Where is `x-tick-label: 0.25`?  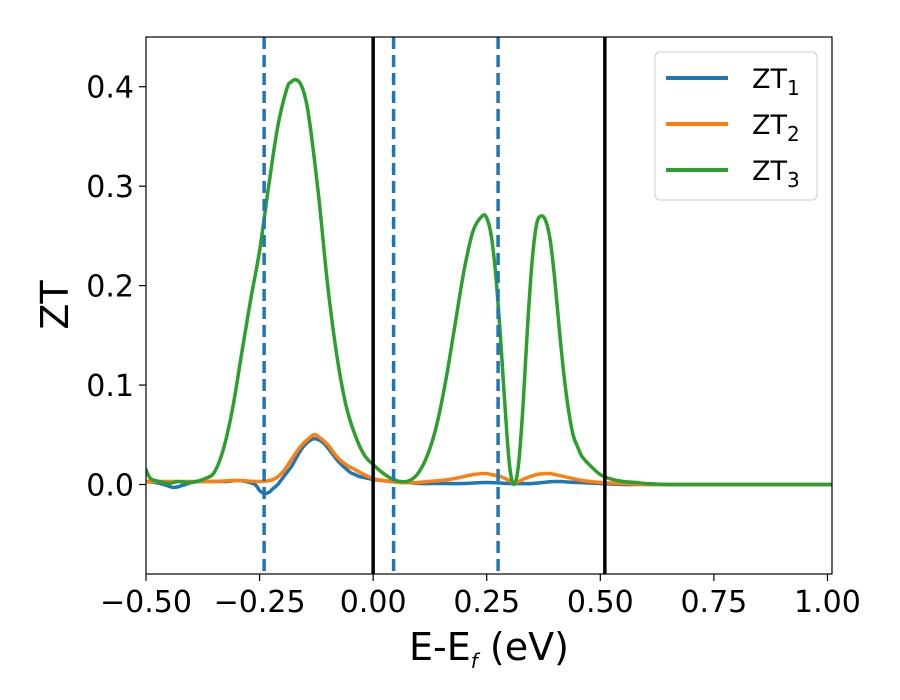 x-tick-label: 0.25 is located at coordinates (486, 602).